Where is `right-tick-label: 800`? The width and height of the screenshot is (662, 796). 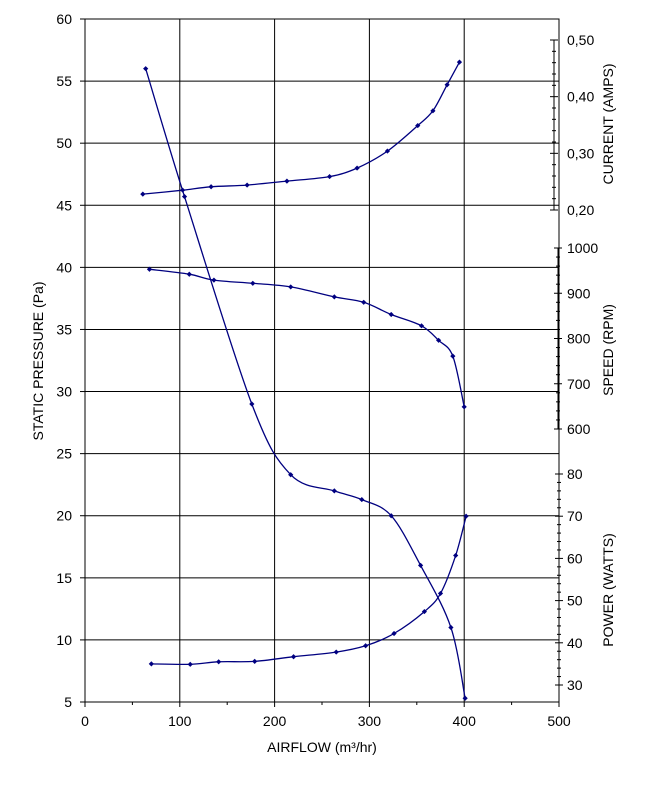 right-tick-label: 800 is located at coordinates (579, 339).